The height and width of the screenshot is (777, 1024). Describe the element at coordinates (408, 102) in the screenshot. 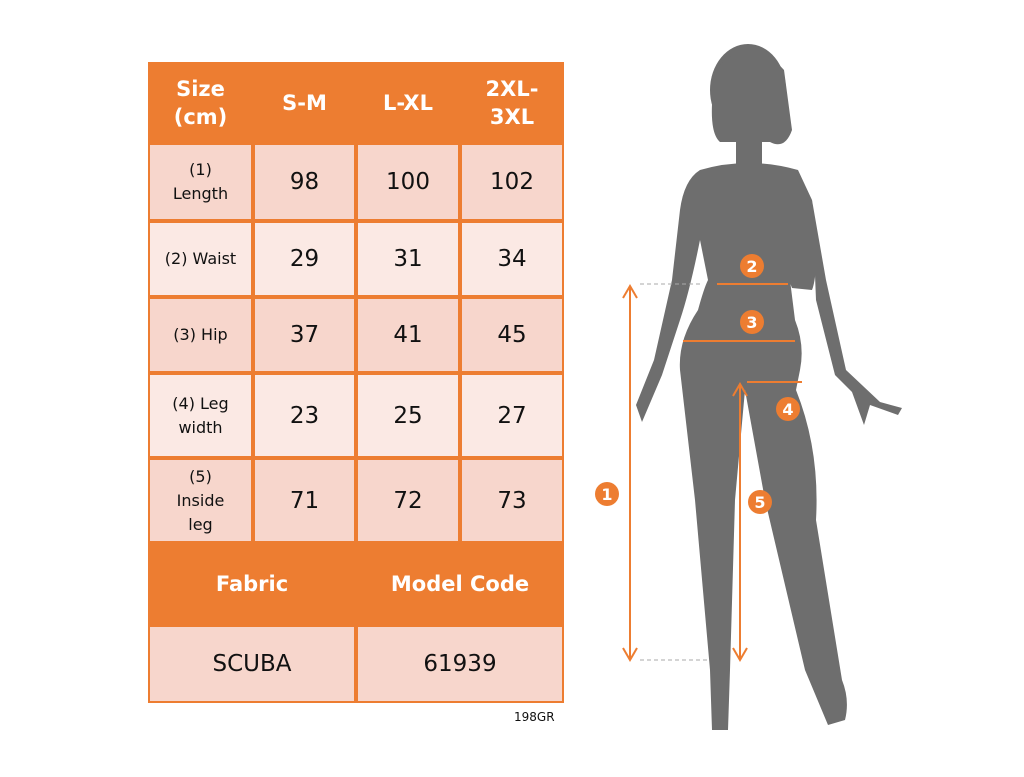

I see `size-column-header: L-XL` at that location.